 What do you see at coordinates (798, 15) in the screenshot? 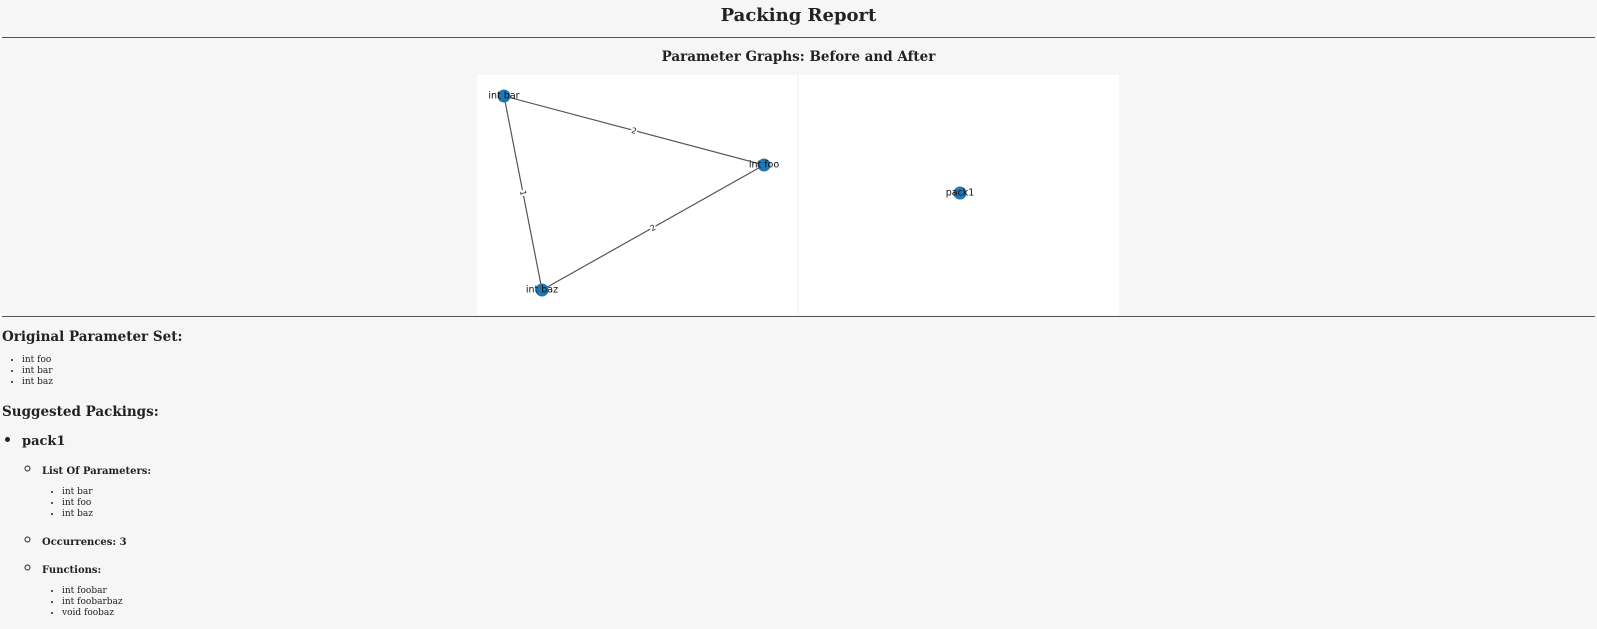
I see `report-title: Packing Report` at bounding box center [798, 15].